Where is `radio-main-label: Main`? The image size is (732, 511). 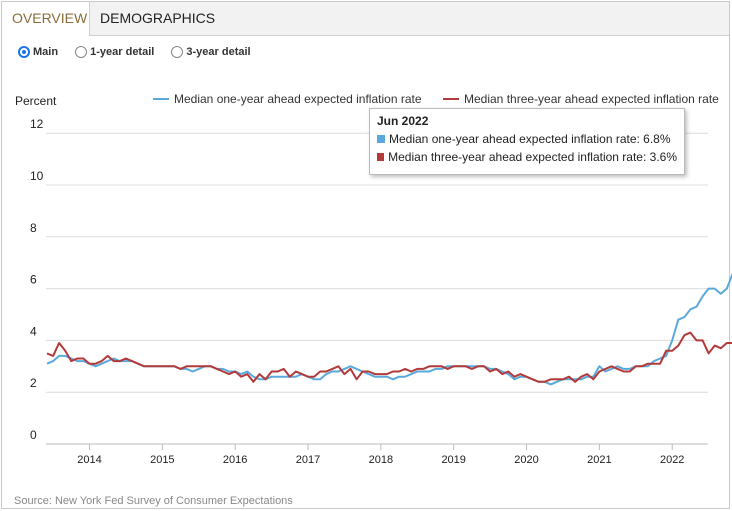 radio-main-label: Main is located at coordinates (46, 52).